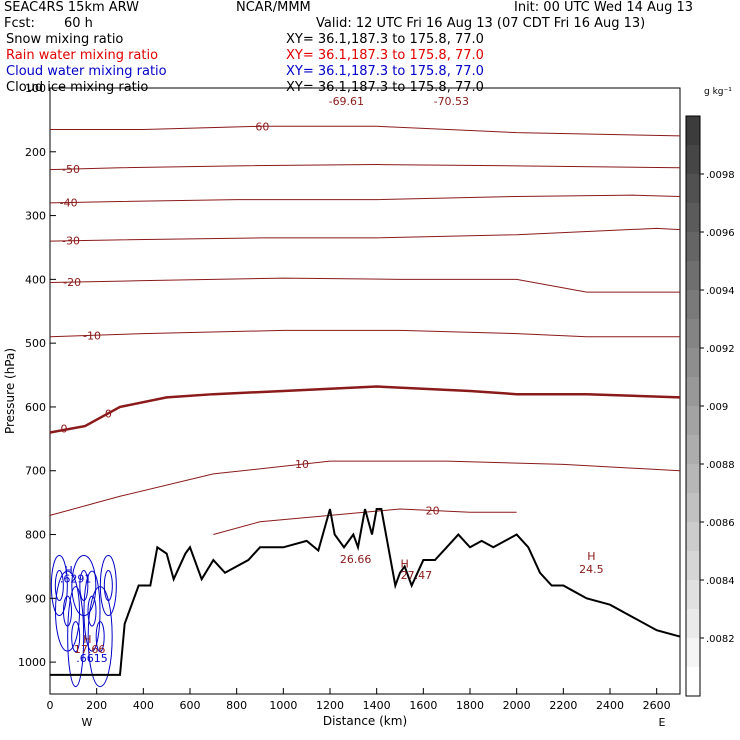 Image resolution: width=740 pixels, height=740 pixels. Describe the element at coordinates (720, 291) in the screenshot. I see `colorbar-label: .0094` at that location.